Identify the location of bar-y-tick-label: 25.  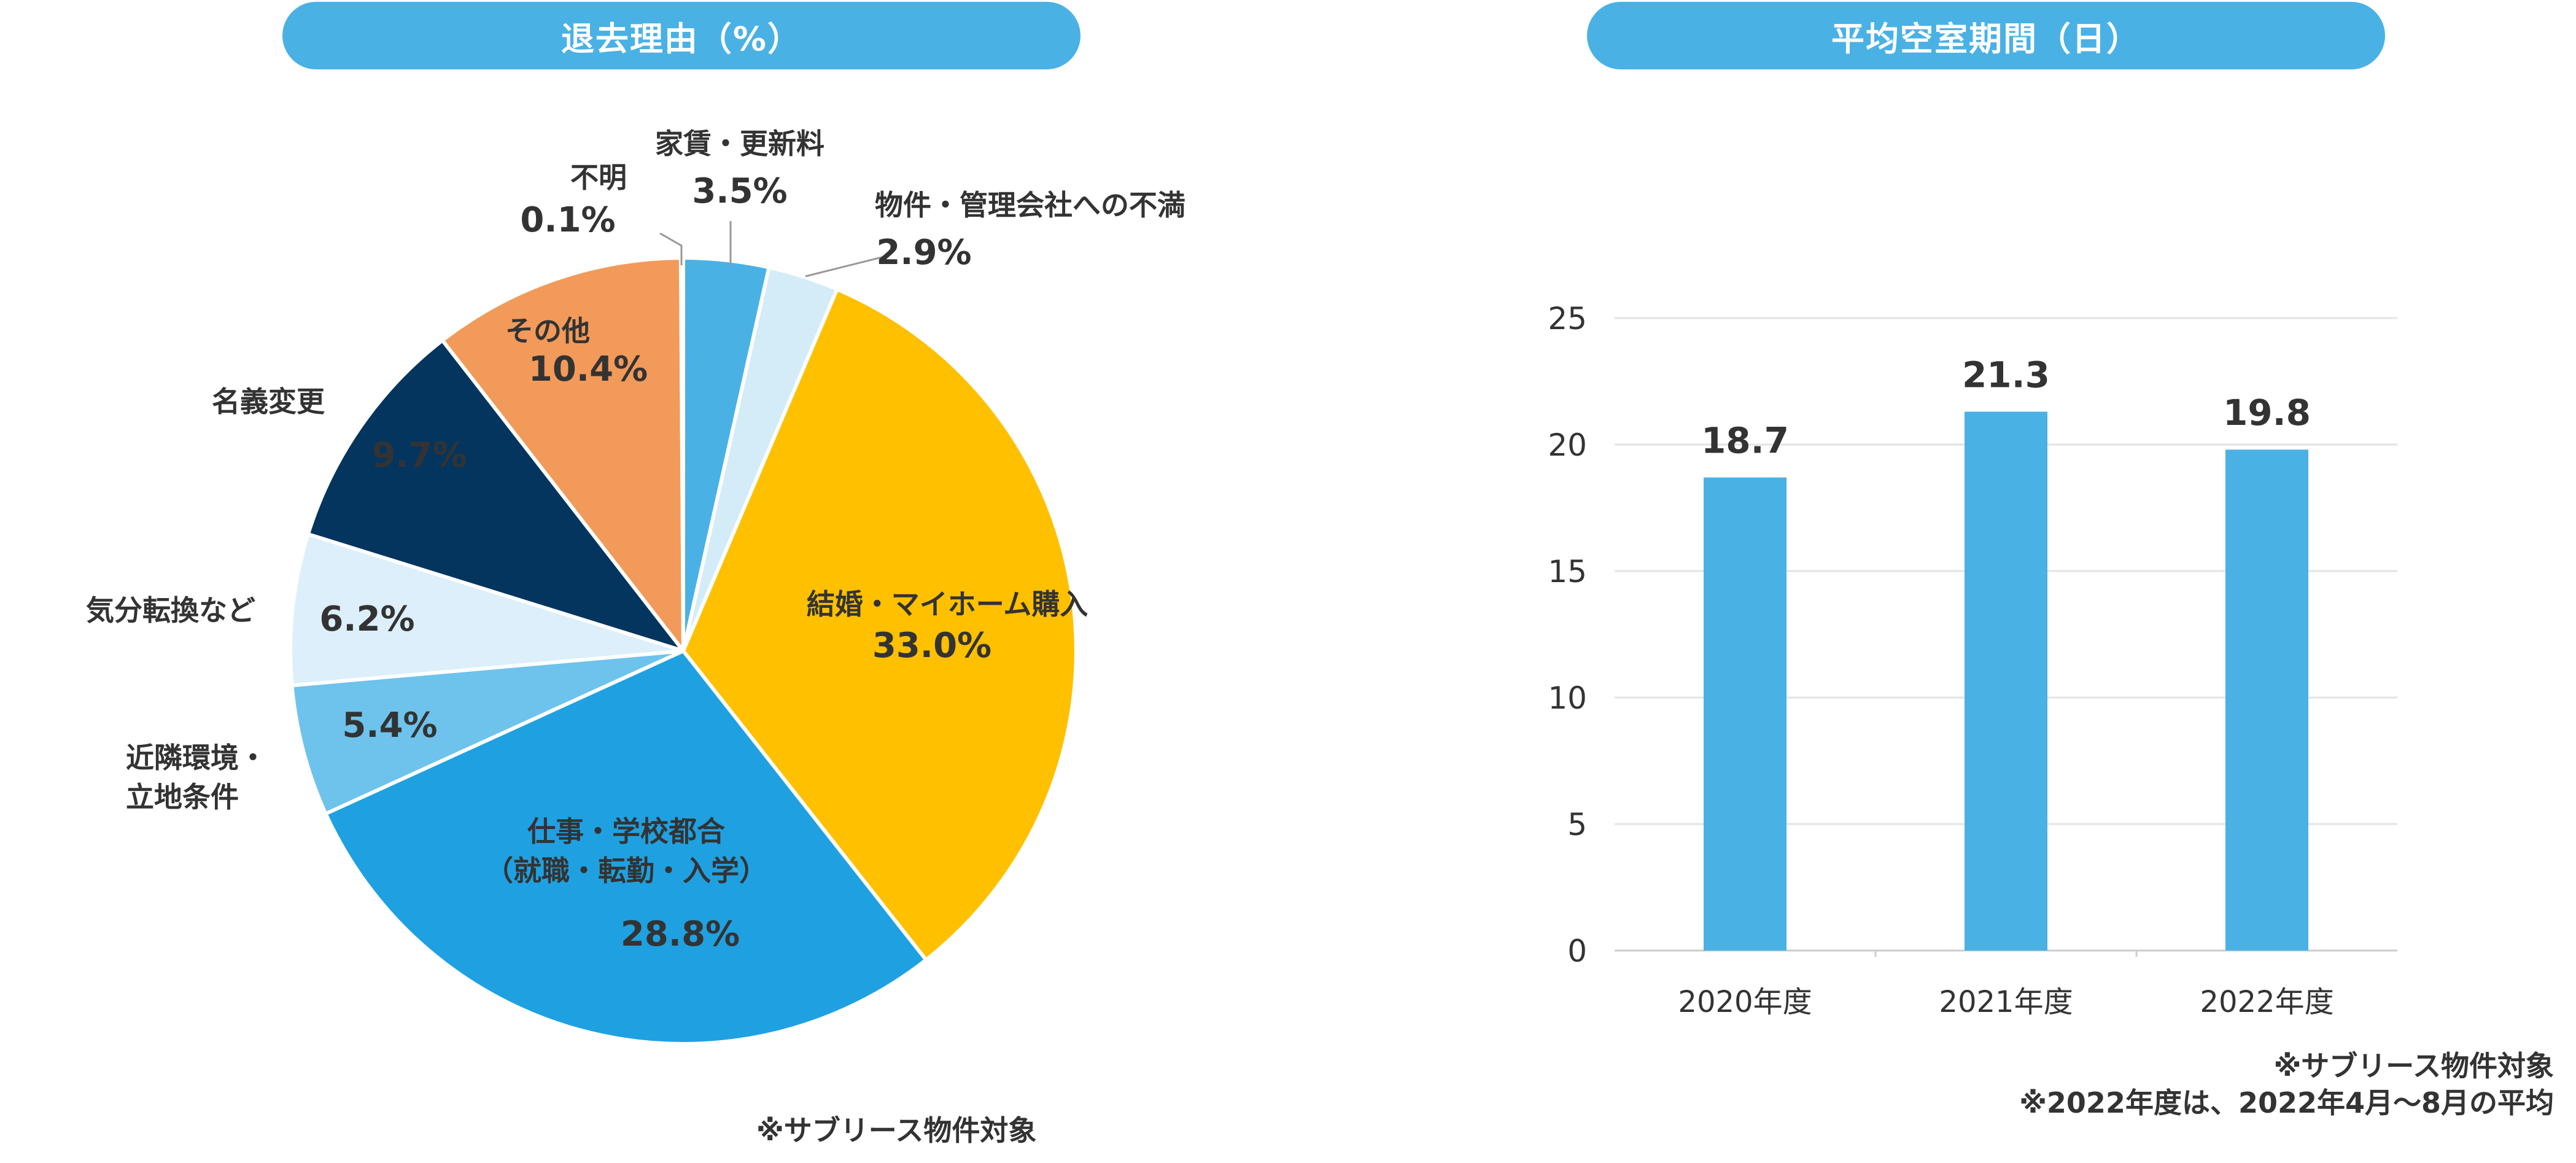
(1567, 318).